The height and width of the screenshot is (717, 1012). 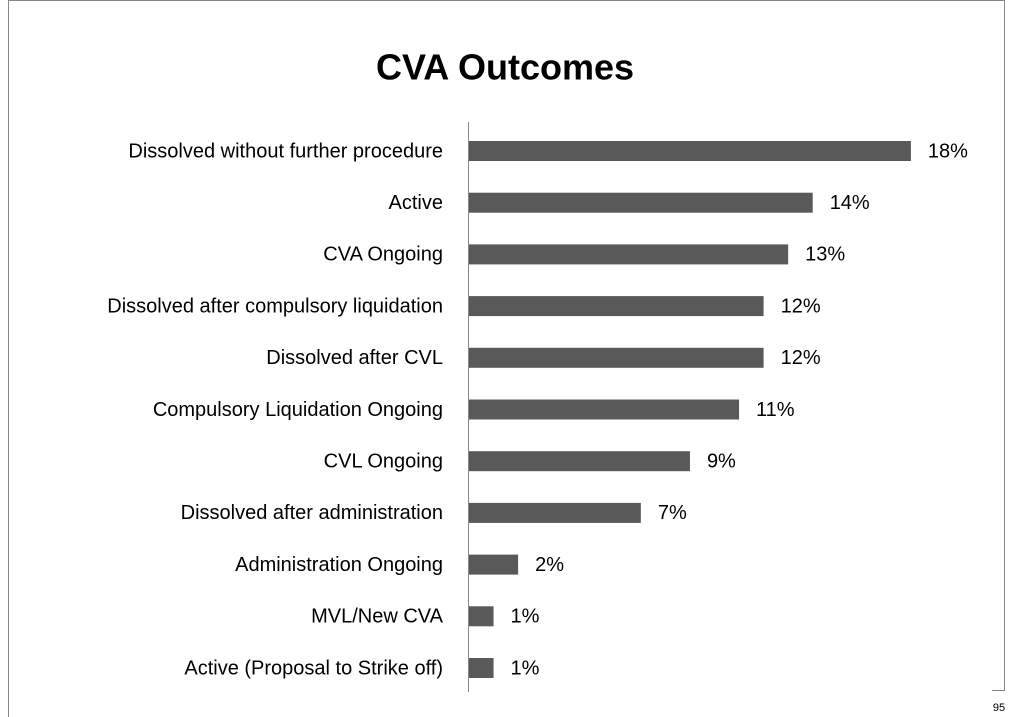 I want to click on value-label: 14%, so click(x=850, y=203).